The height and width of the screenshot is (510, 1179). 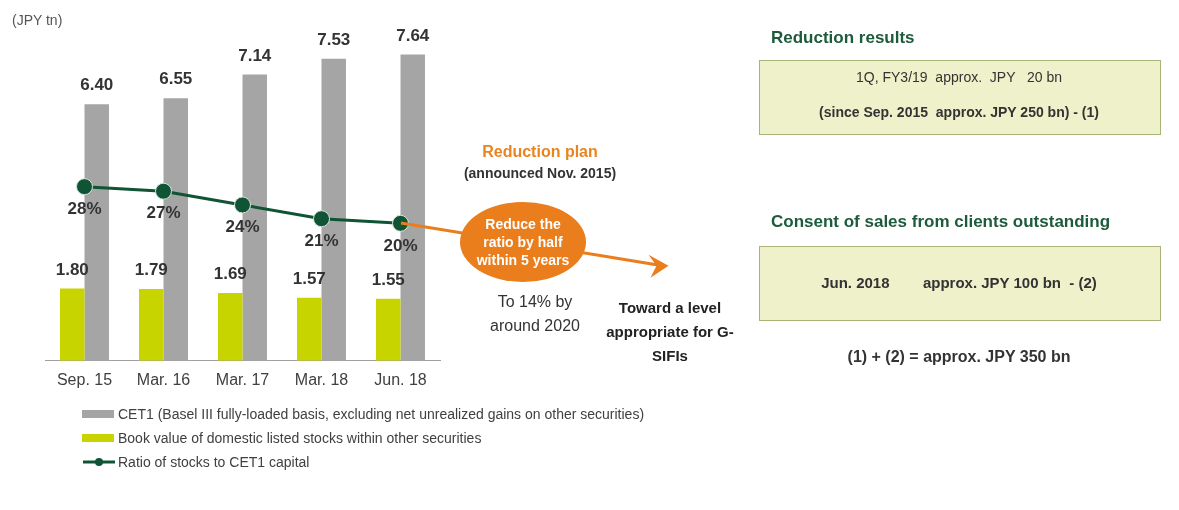 I want to click on text: Reduction plan, so click(x=540, y=152).